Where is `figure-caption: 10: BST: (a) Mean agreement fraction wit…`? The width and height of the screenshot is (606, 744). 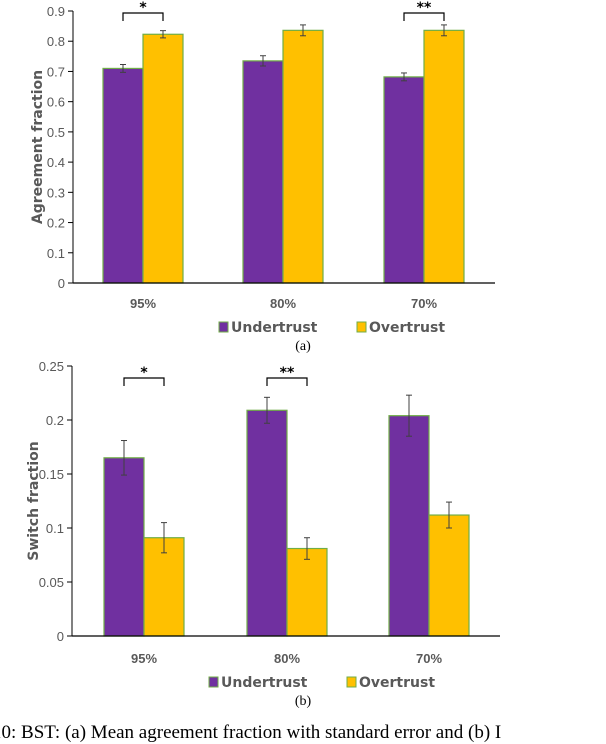
figure-caption: 10: BST: (a) Mean agreement fraction wit… is located at coordinates (251, 732).